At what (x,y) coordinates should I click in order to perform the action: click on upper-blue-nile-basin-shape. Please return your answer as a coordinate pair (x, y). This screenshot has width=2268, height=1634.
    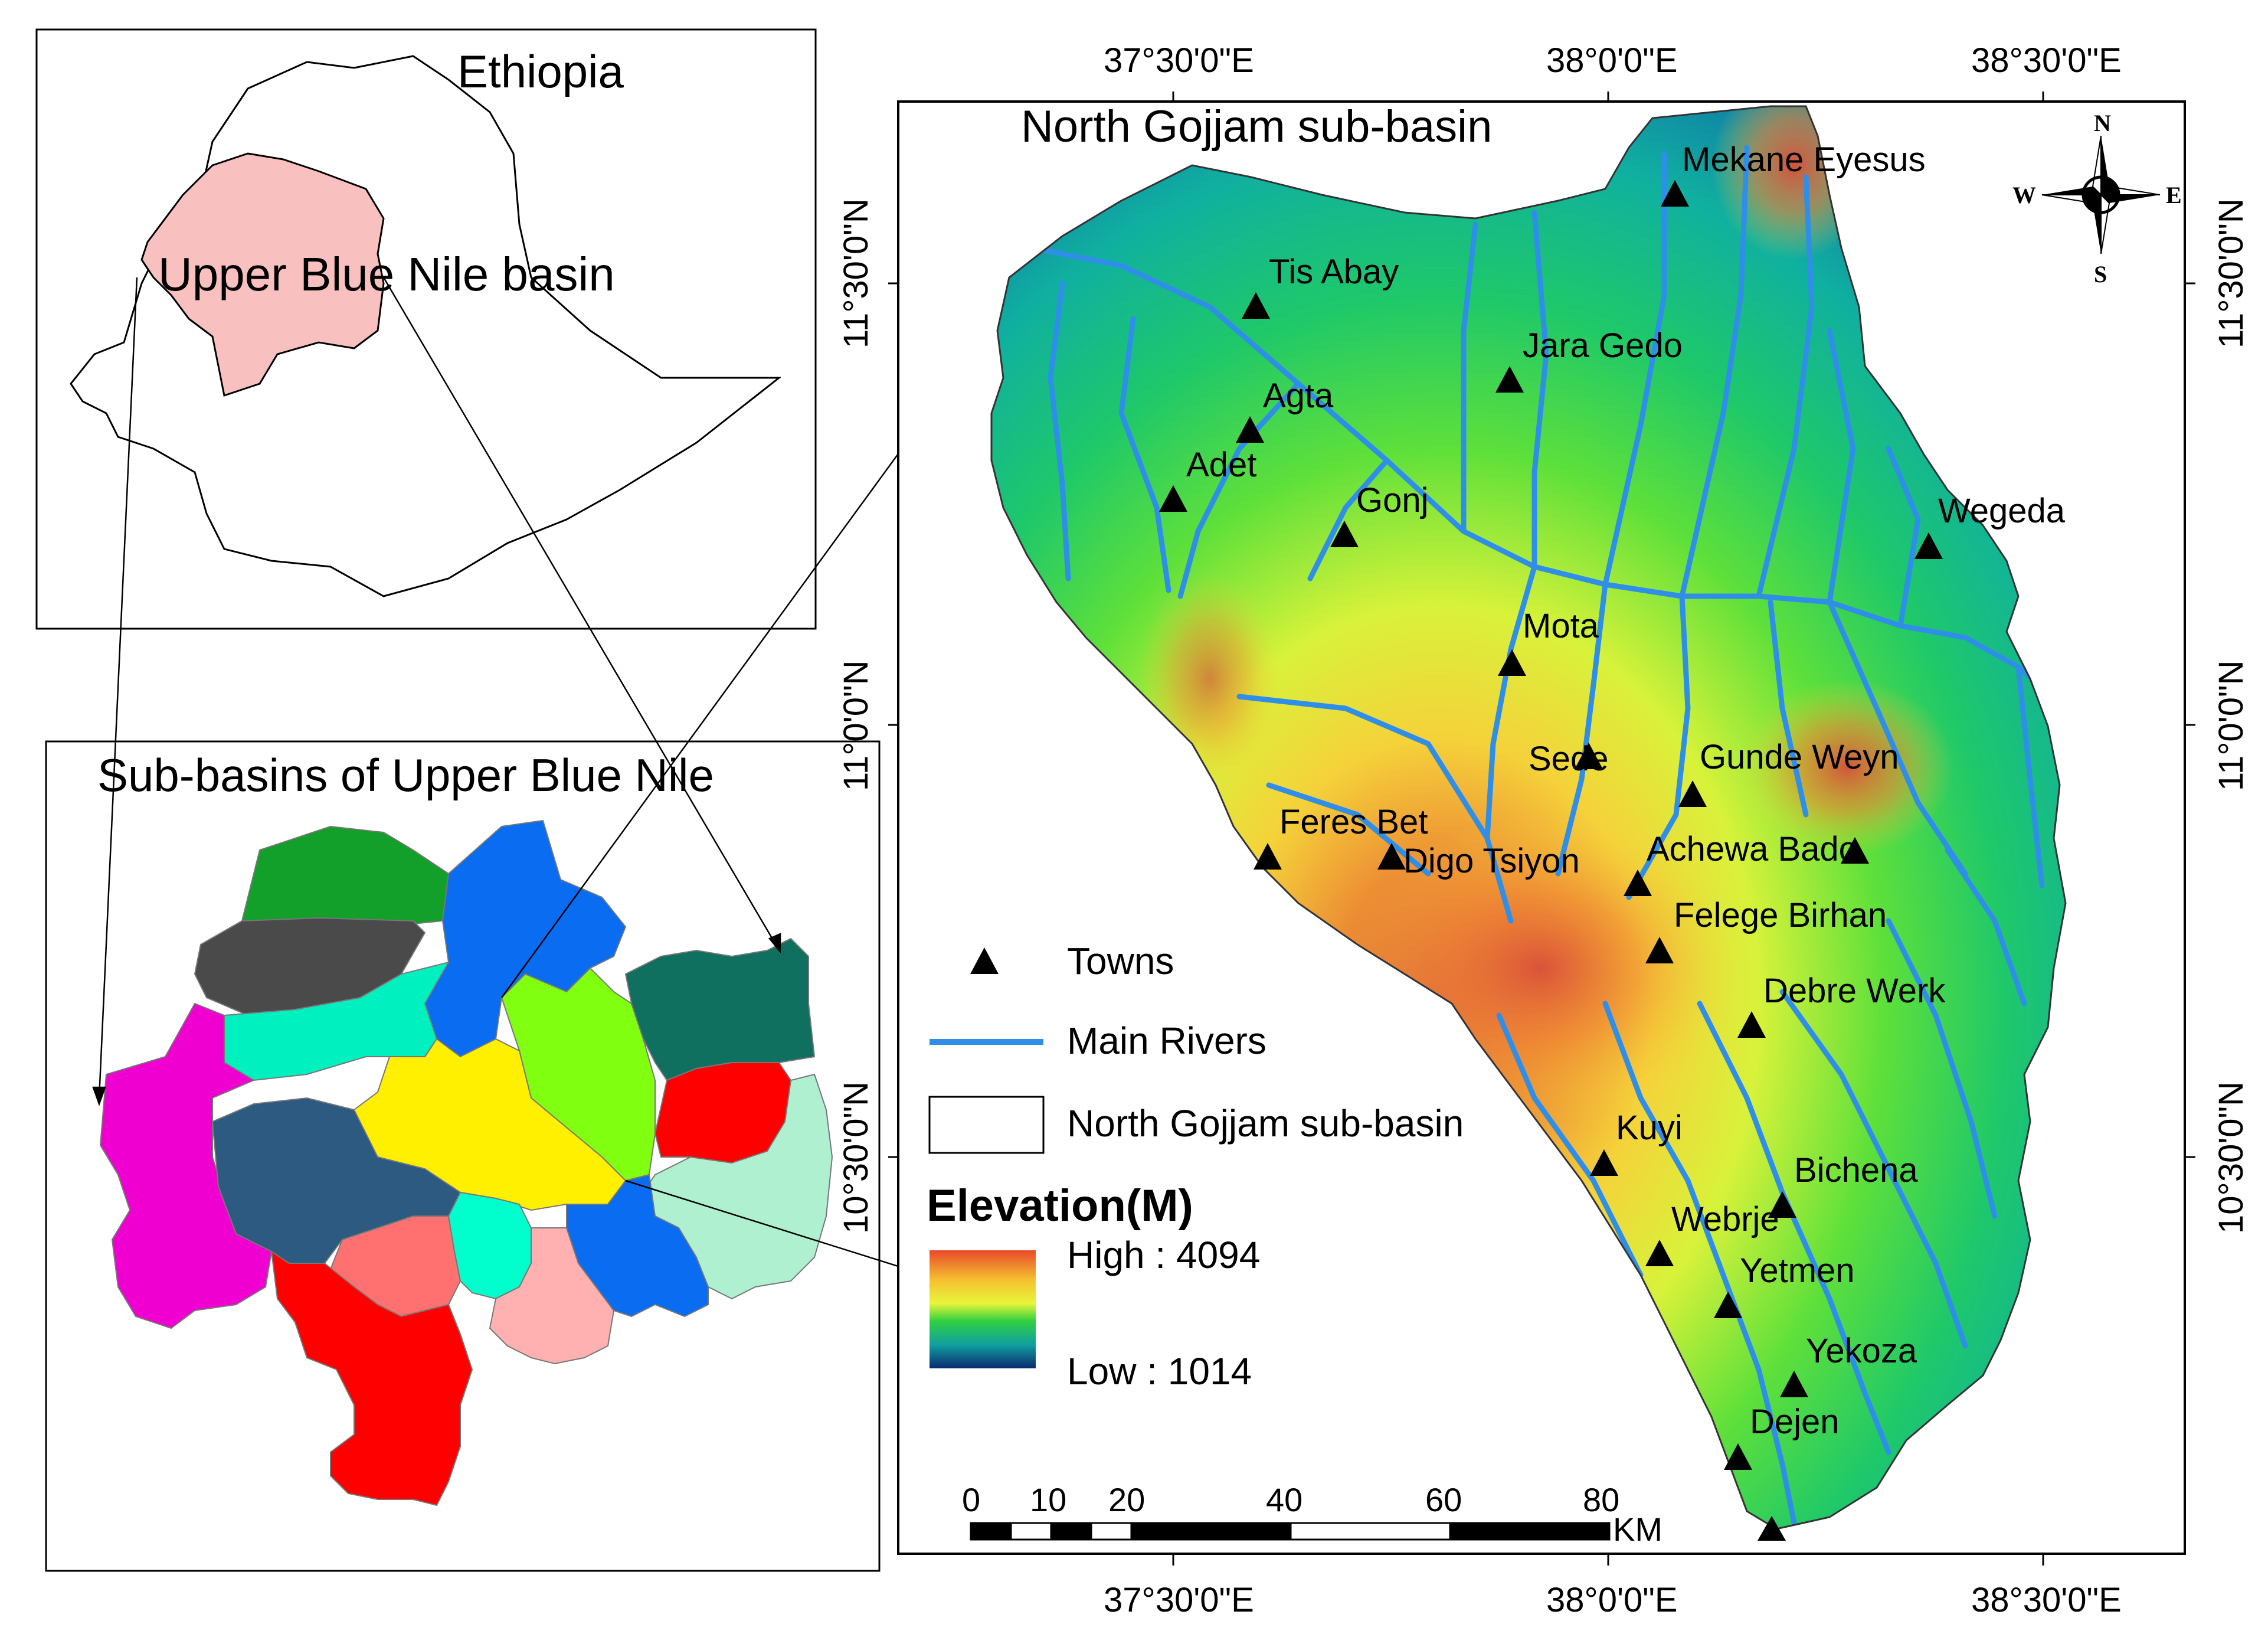
    Looking at the image, I should click on (262, 274).